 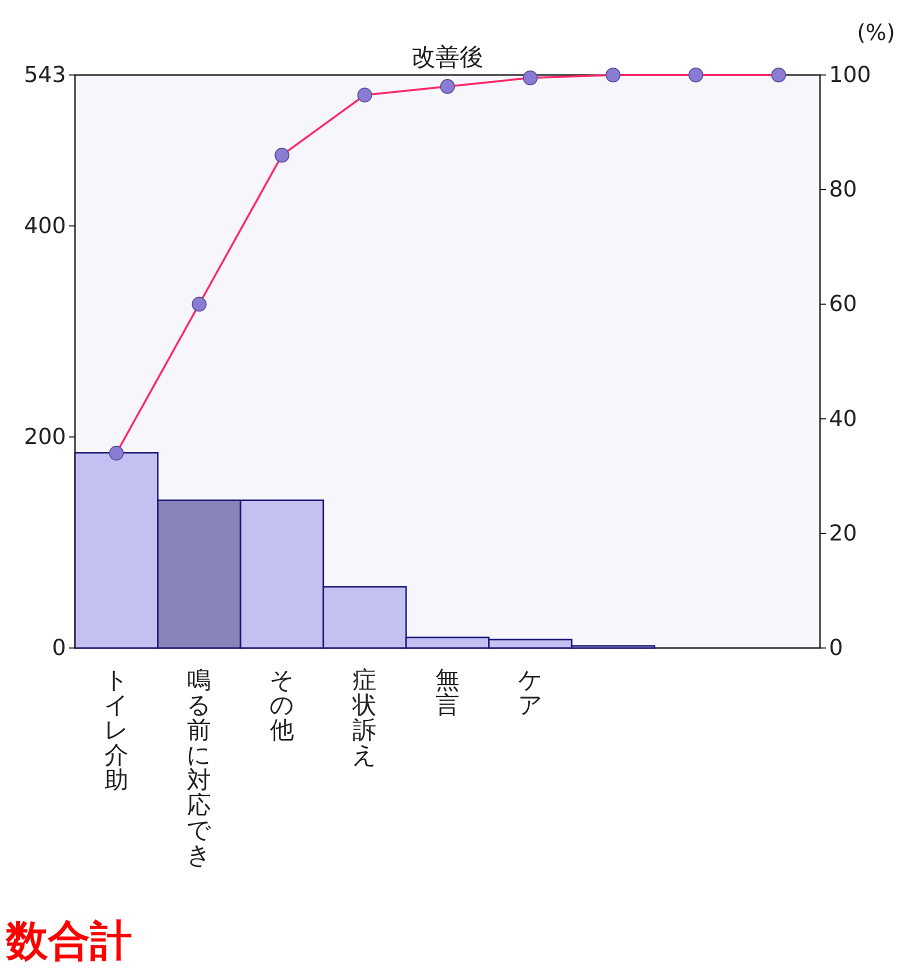 What do you see at coordinates (850, 75) in the screenshot?
I see `y2-tick-label: 100` at bounding box center [850, 75].